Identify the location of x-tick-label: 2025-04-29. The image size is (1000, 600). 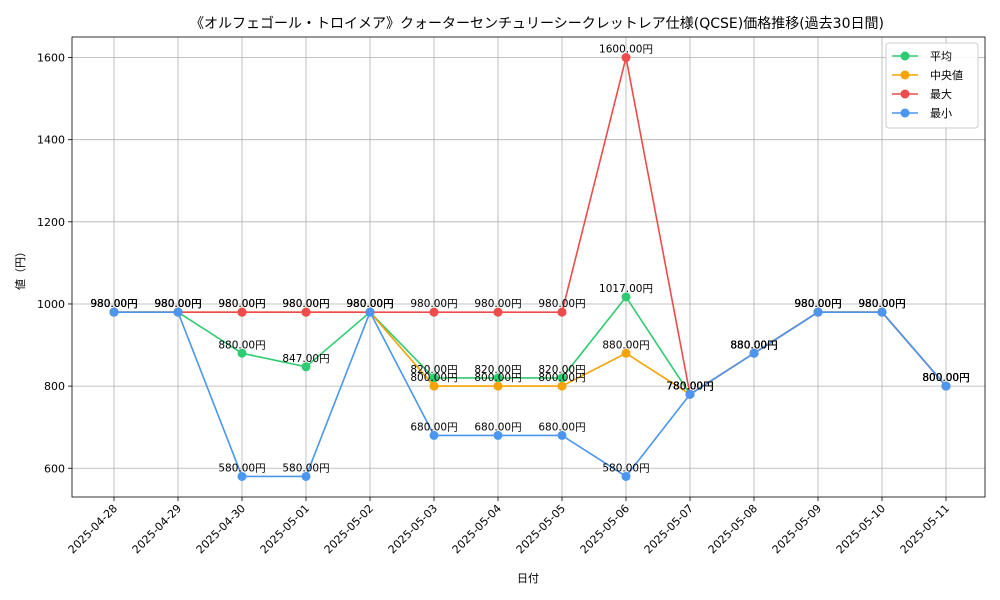
(157, 529).